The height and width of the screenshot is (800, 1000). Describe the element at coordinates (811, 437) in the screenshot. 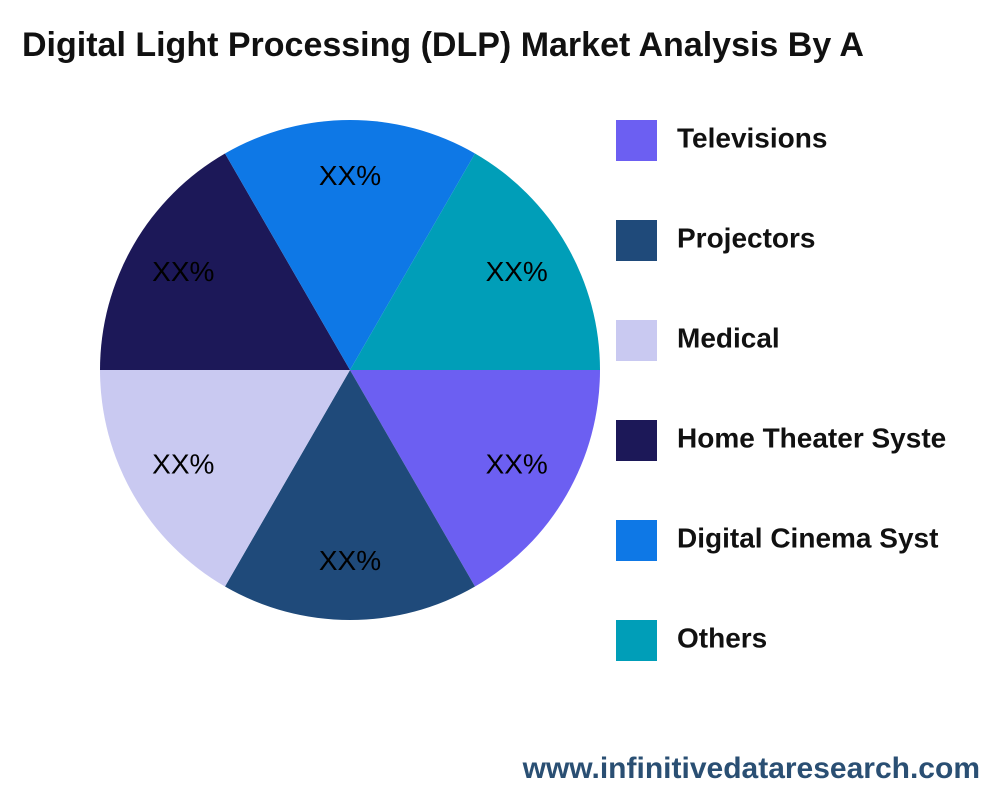

I see `legend-label: Home Theater Syste` at that location.